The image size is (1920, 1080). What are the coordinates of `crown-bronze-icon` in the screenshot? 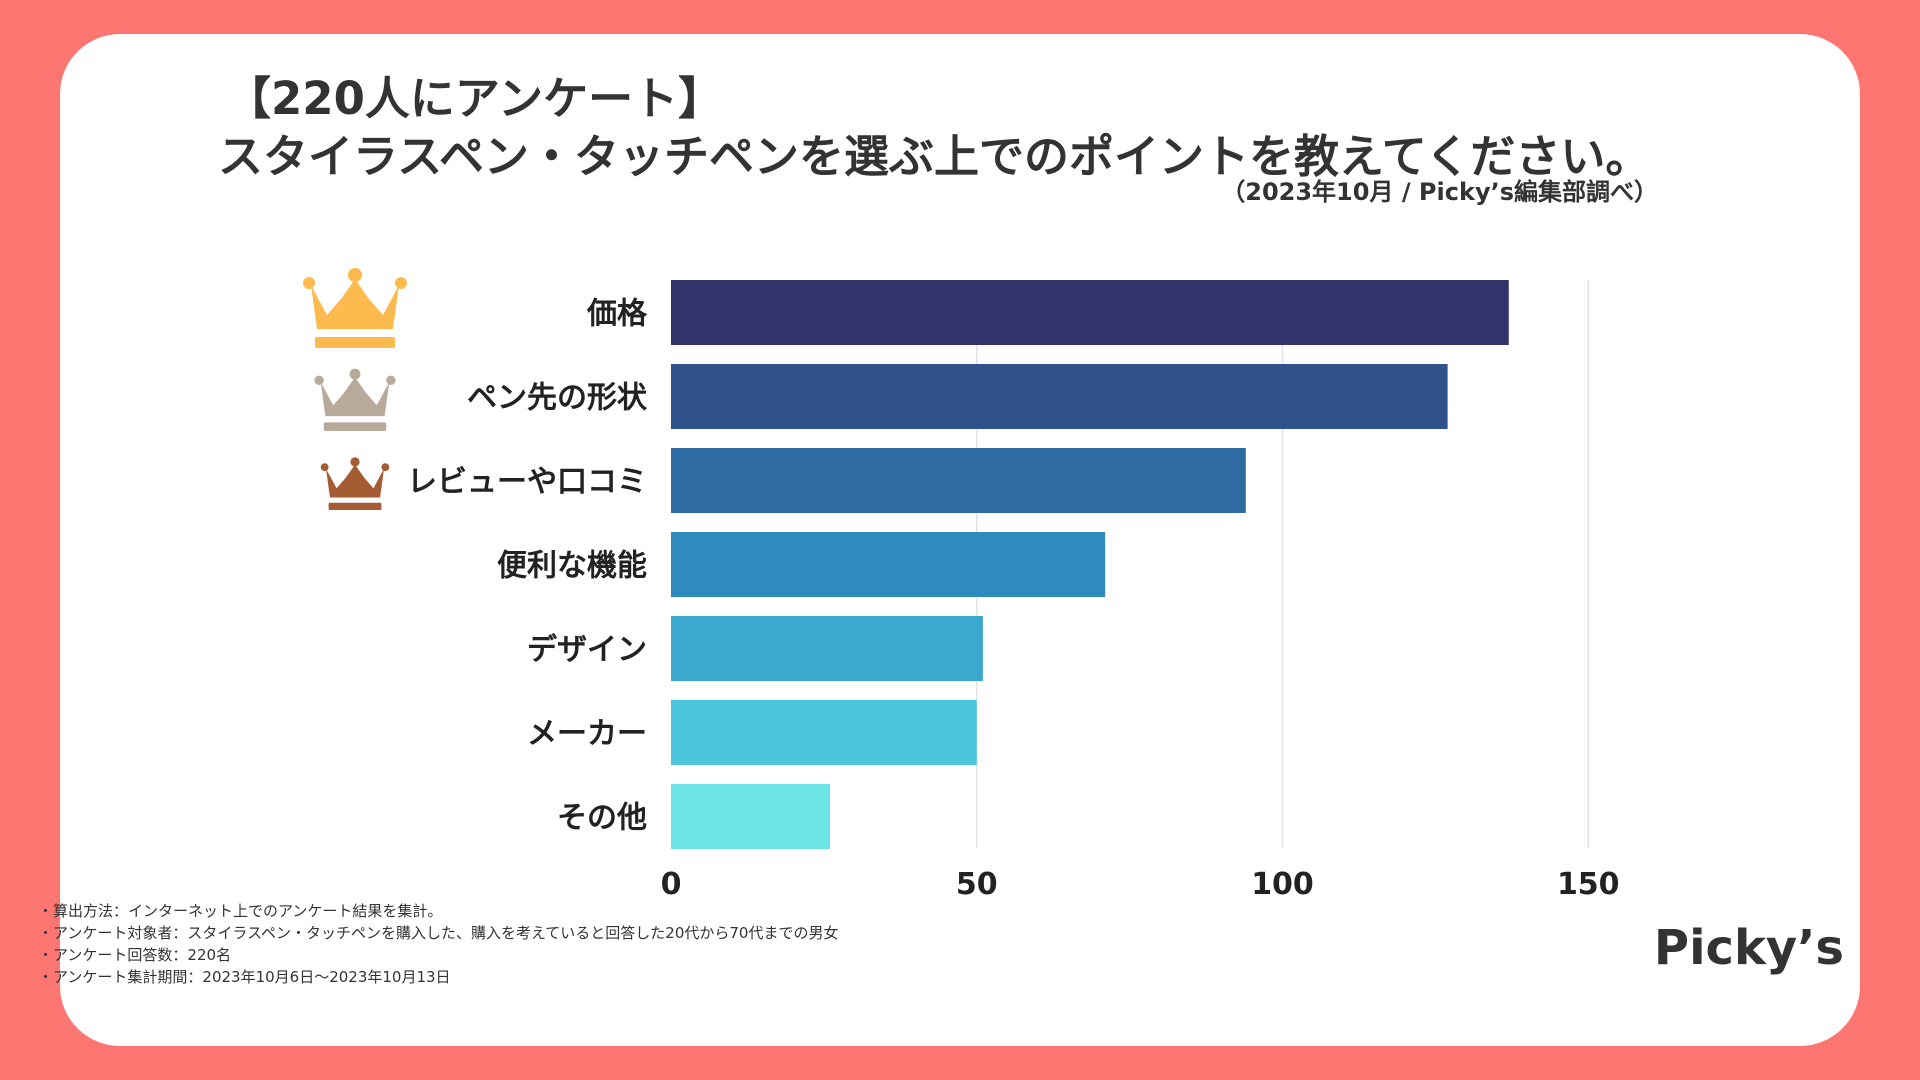 It's located at (355, 484).